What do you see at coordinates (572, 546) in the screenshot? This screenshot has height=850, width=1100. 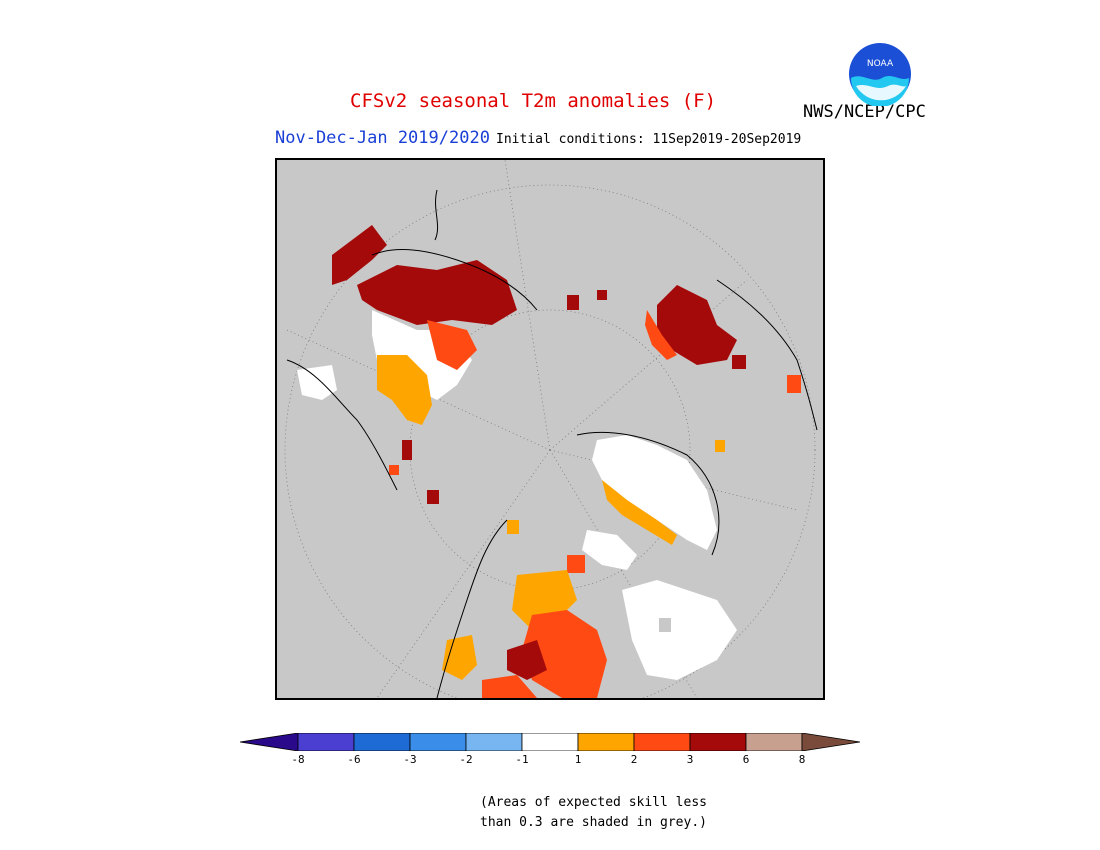 I see `arctic-islands` at bounding box center [572, 546].